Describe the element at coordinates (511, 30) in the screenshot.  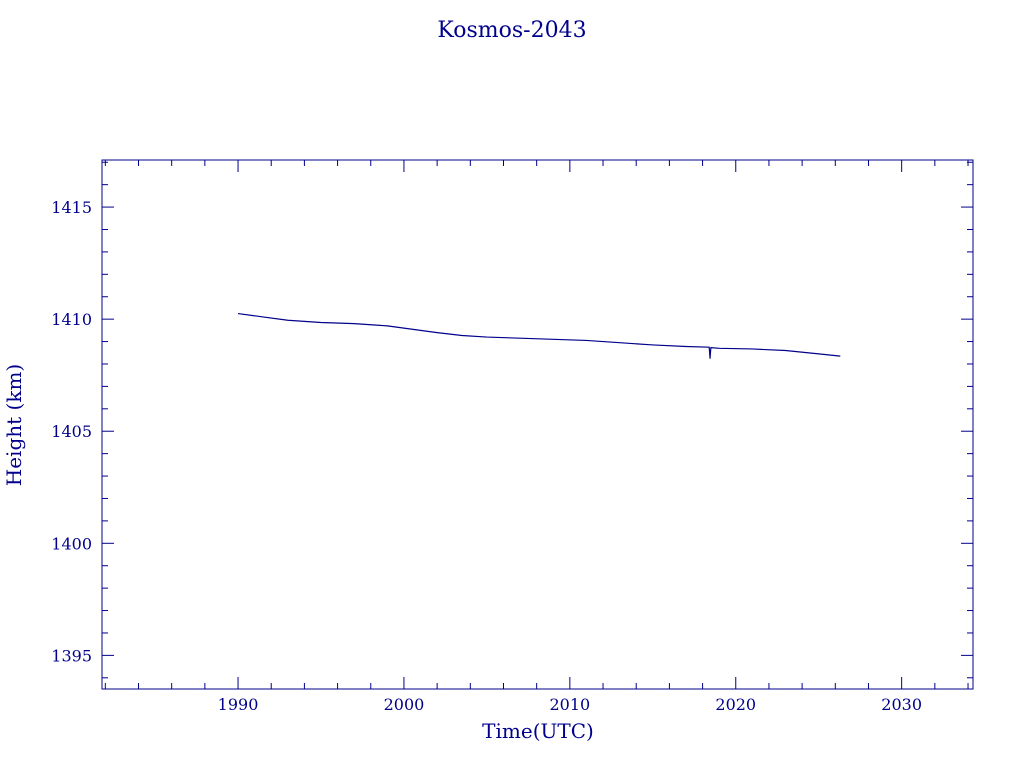
I see `chart-title: Kosmos-2043` at that location.